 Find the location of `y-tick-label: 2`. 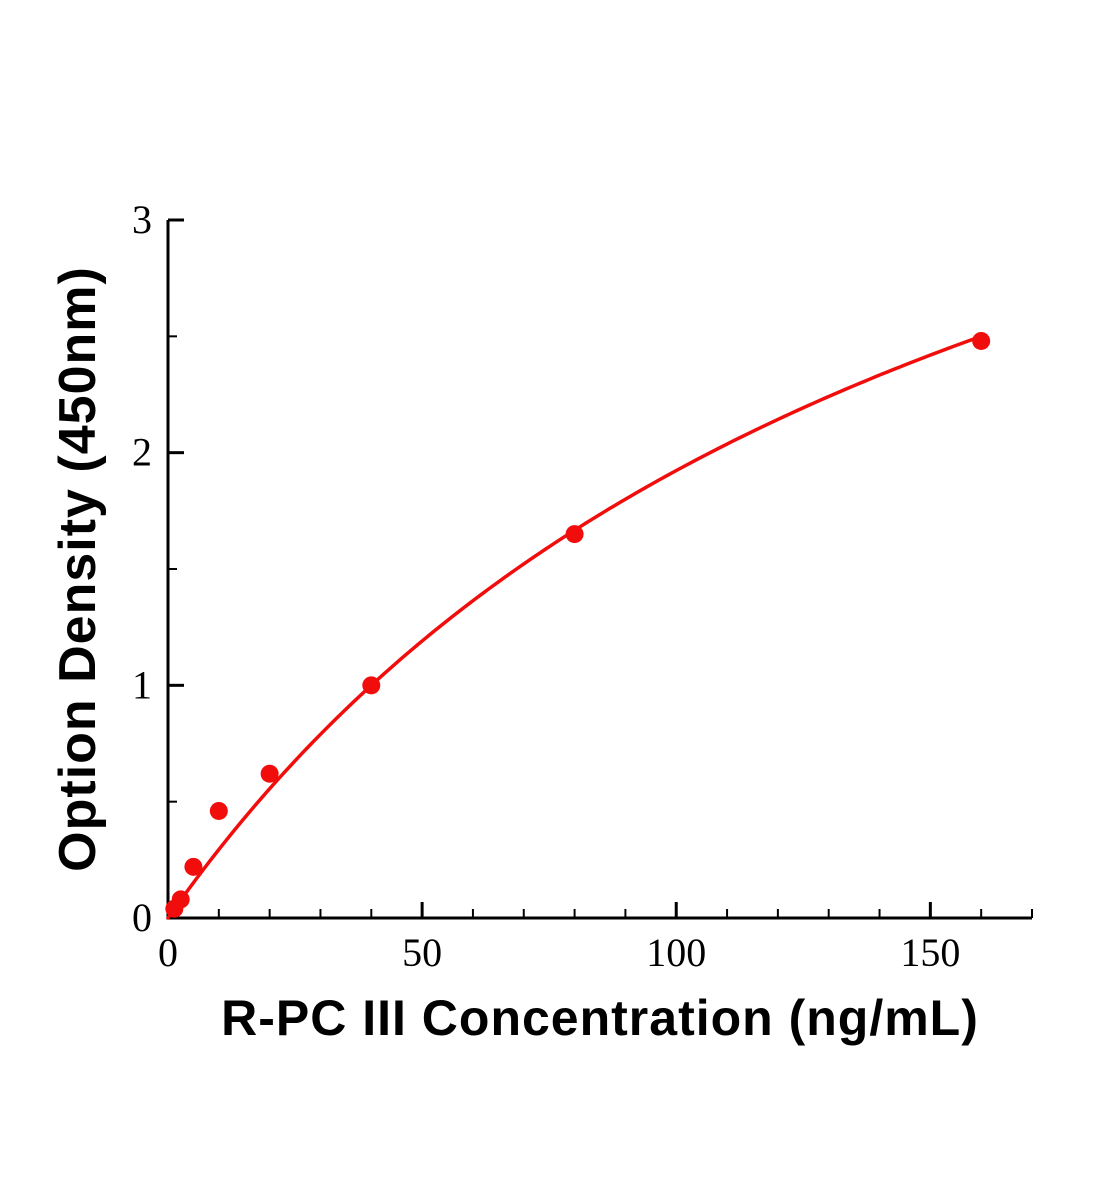

y-tick-label: 2 is located at coordinates (142, 452).